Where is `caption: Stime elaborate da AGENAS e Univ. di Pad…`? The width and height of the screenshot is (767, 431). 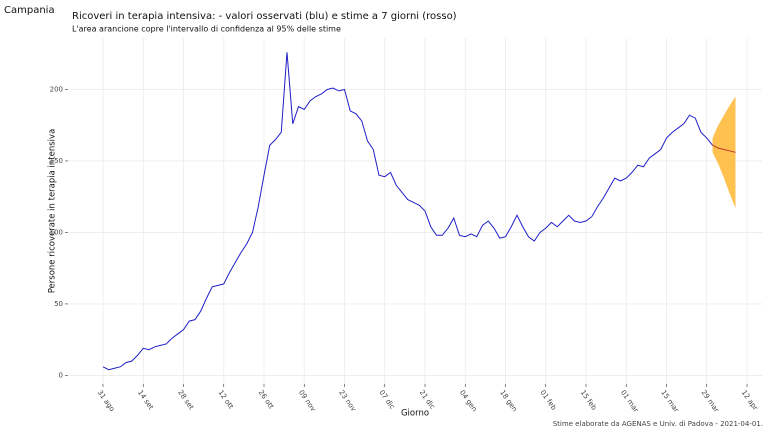 caption: Stime elaborate da AGENAS e Univ. di Pad… is located at coordinates (658, 424).